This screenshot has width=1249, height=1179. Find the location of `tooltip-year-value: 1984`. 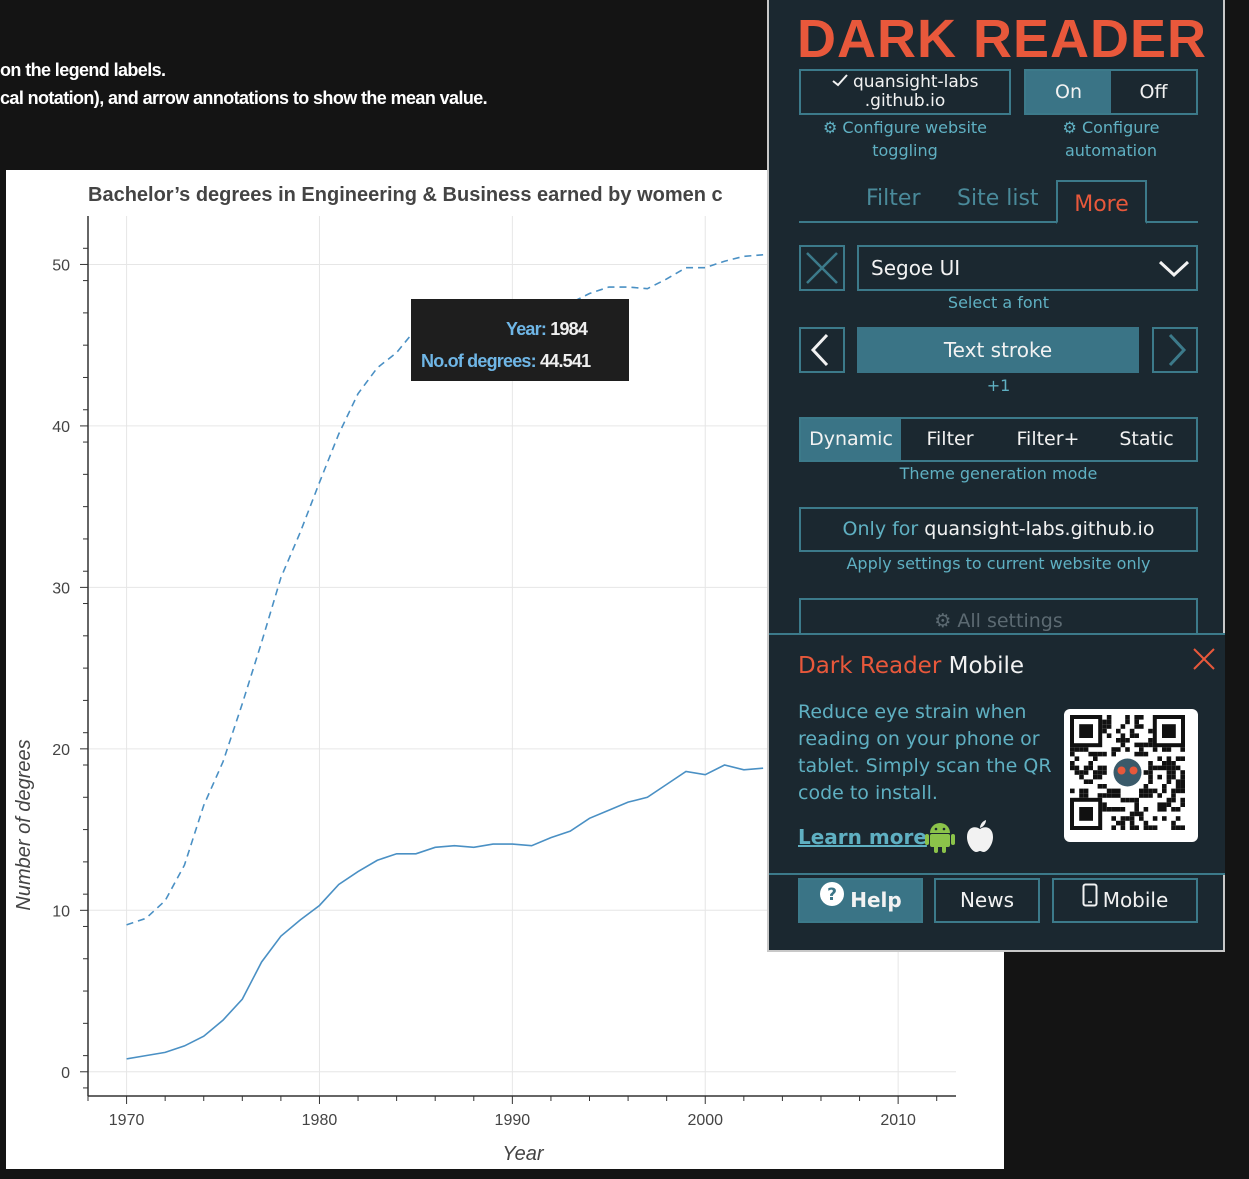

tooltip-year-value: 1984 is located at coordinates (569, 329).